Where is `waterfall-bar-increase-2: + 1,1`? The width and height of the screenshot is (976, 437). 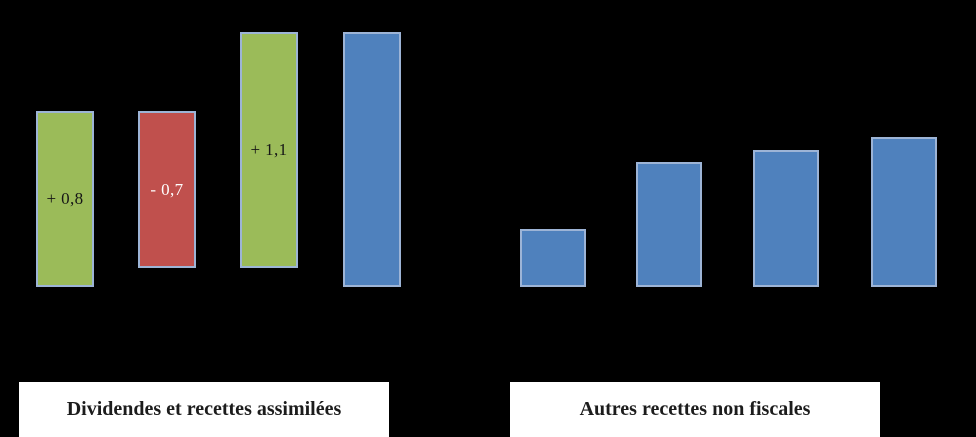 waterfall-bar-increase-2: + 1,1 is located at coordinates (269, 150).